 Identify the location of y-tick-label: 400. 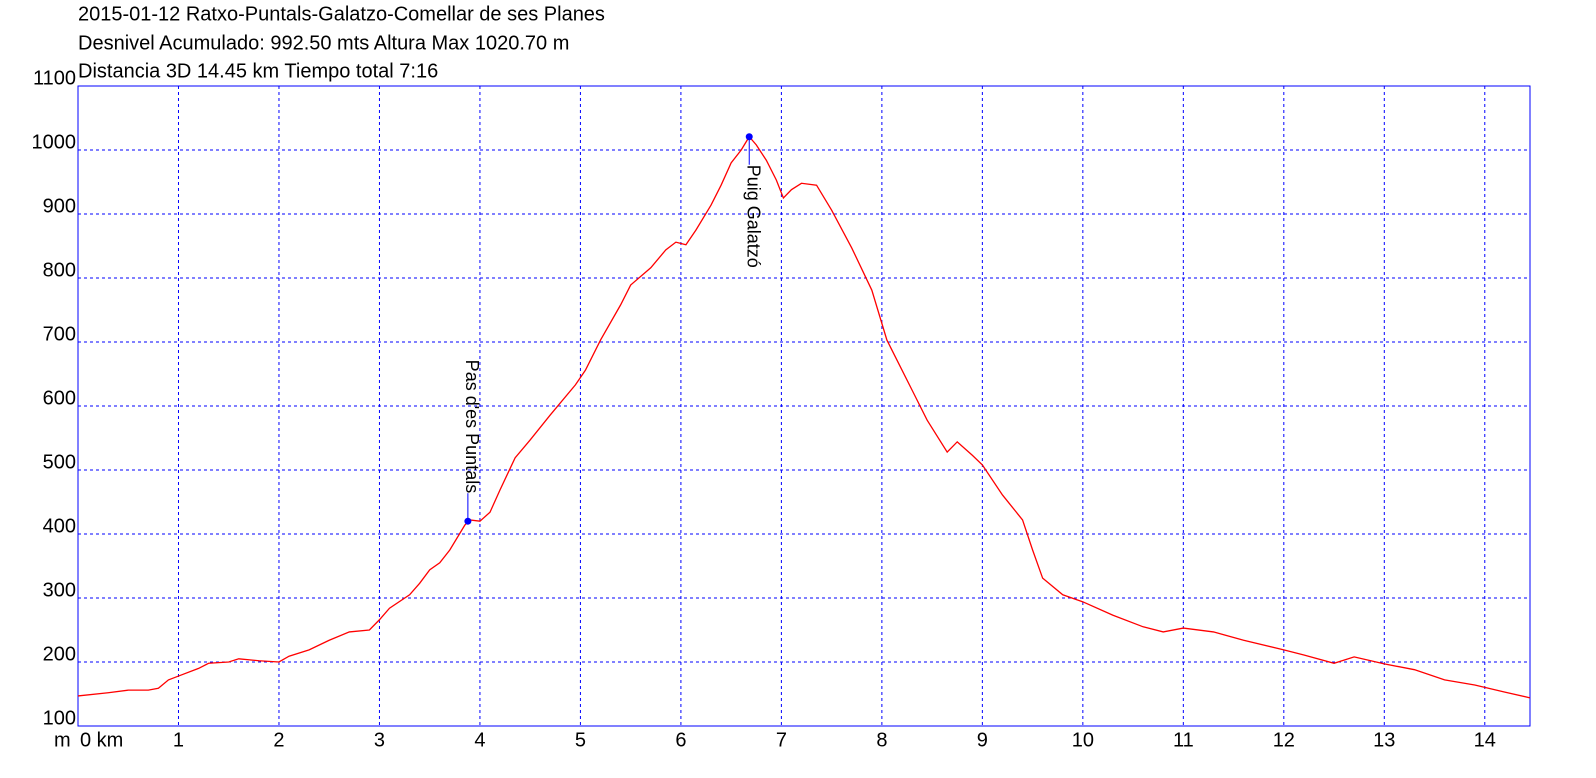
(59, 526).